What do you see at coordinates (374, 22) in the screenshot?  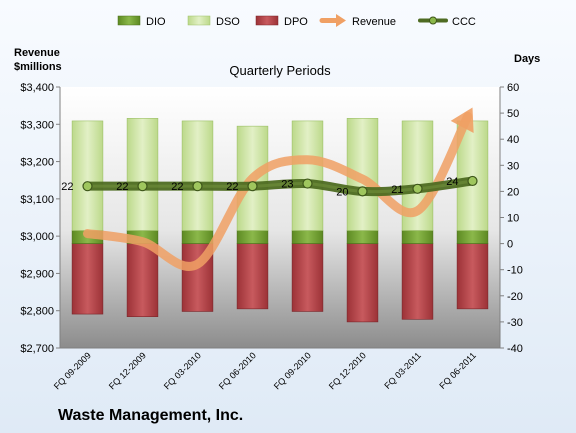 I see `legend-label-revenue: Revenue` at bounding box center [374, 22].